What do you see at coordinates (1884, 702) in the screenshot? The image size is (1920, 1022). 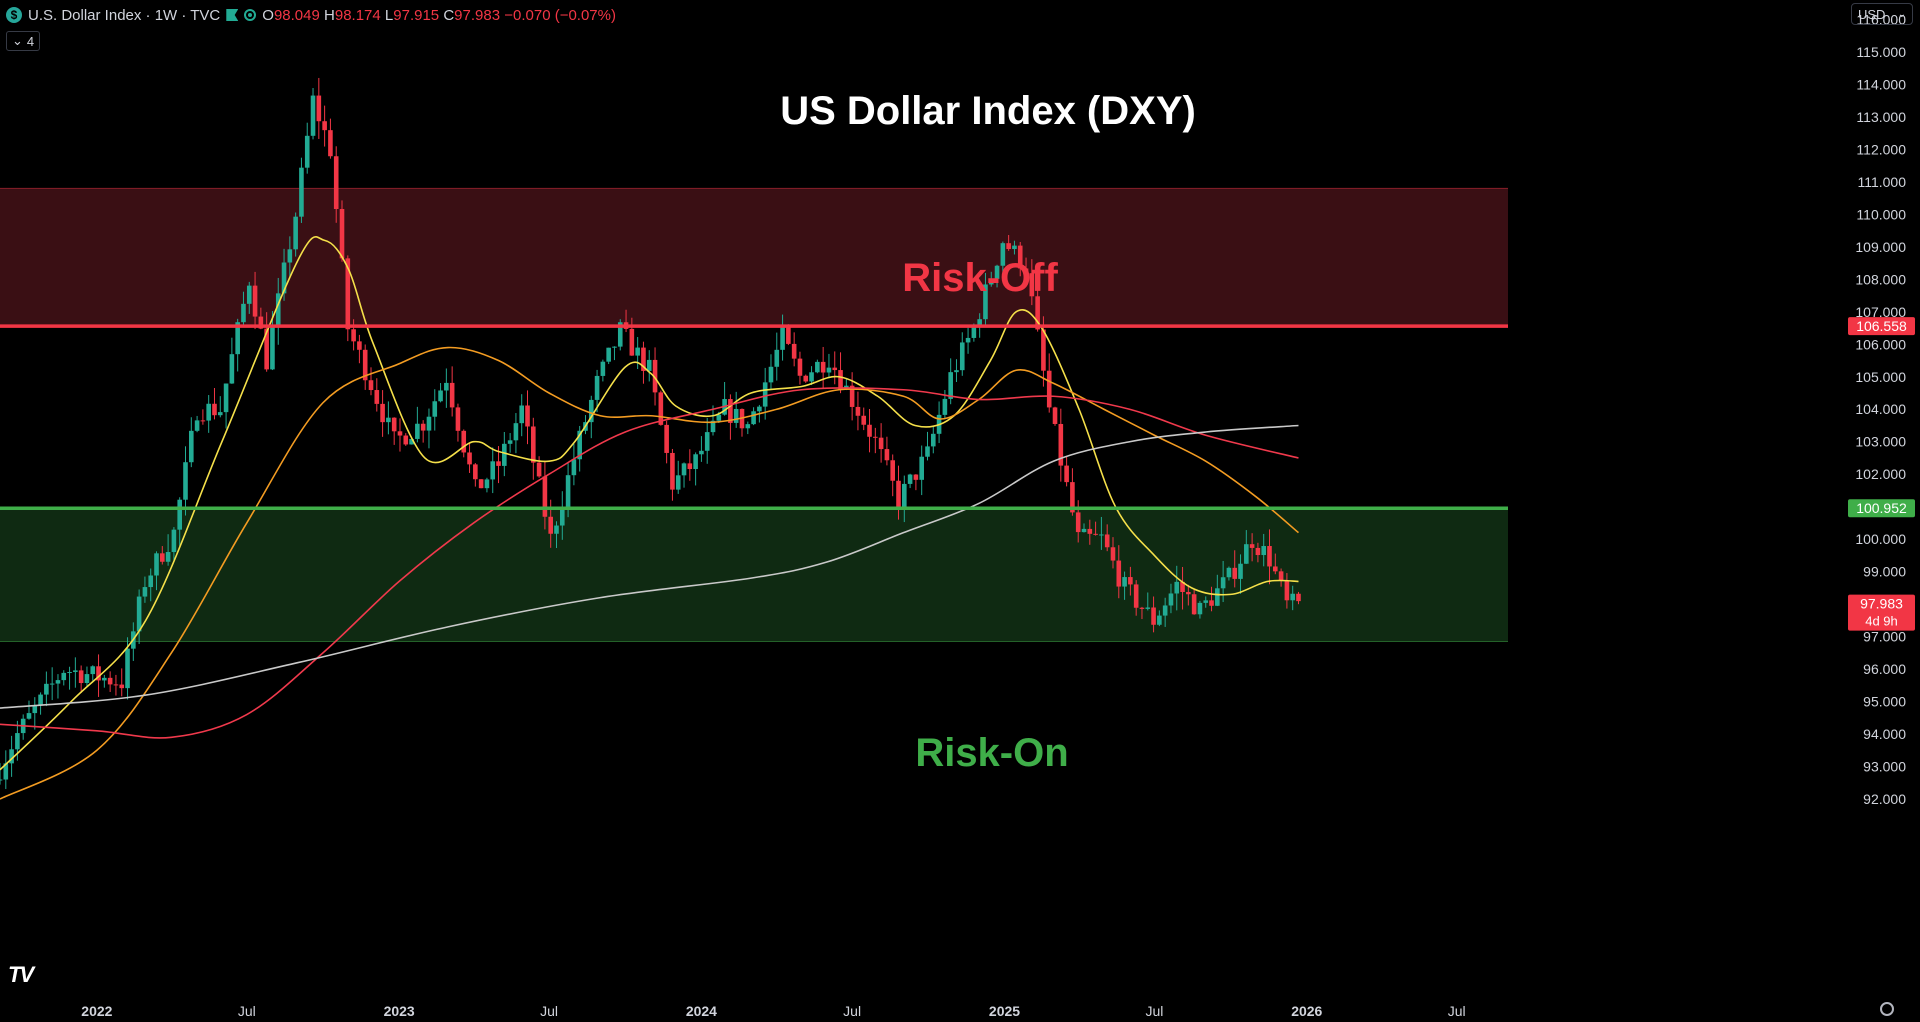 I see `y-tick-label: 95.000` at bounding box center [1884, 702].